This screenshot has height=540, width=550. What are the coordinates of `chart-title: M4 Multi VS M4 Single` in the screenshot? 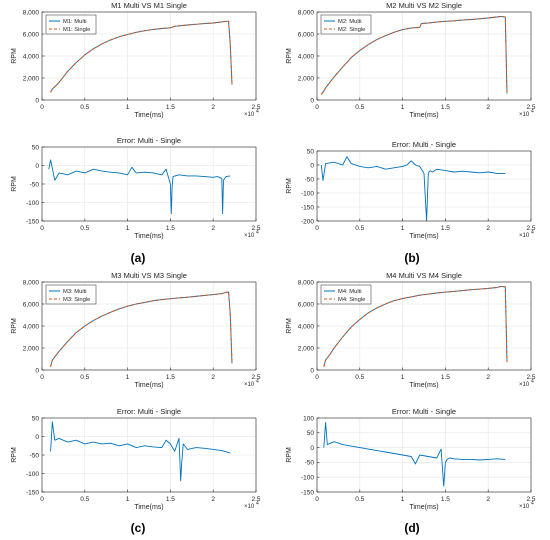 It's located at (424, 275).